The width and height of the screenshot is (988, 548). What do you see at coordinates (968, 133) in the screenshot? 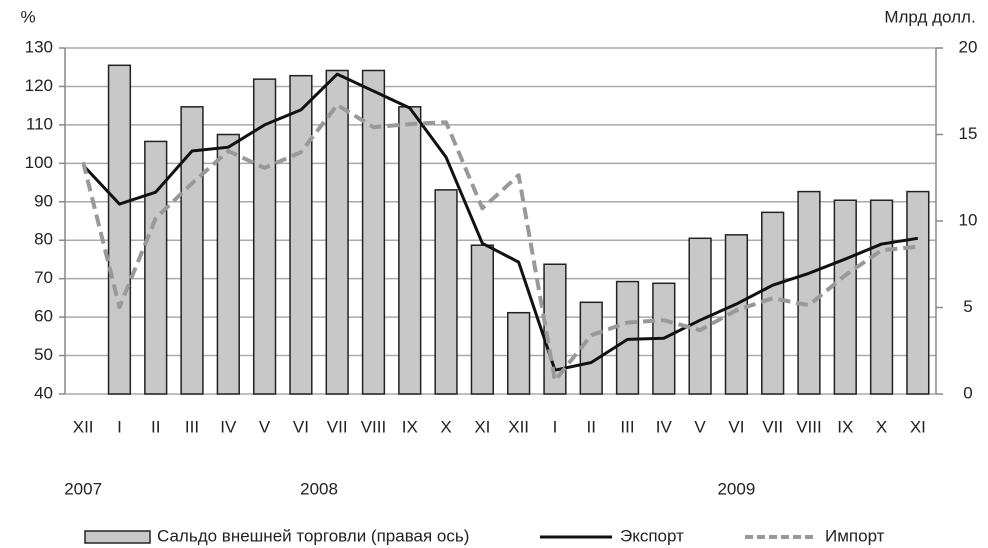
I see `y2-tick-label: 15` at bounding box center [968, 133].